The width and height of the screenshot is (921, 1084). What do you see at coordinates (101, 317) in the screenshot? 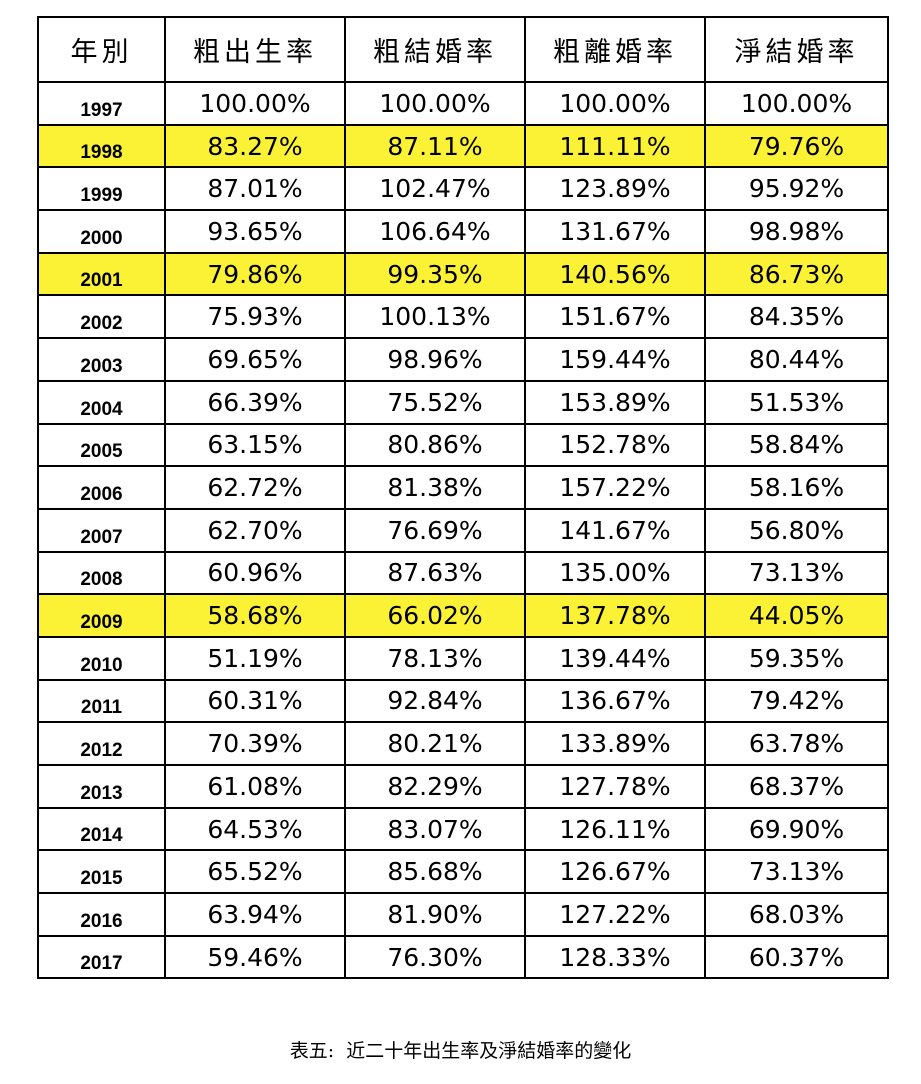
I see `year-cell: 2002` at bounding box center [101, 317].